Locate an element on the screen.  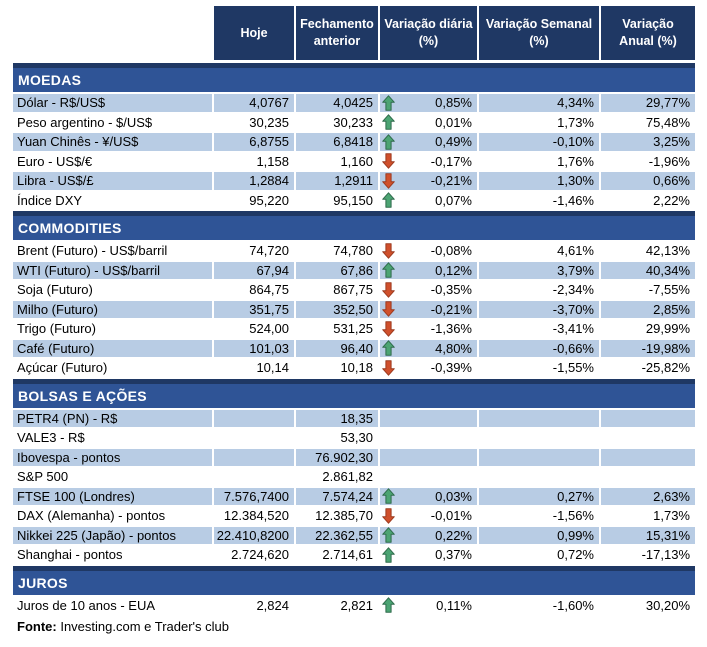
variacao-diaria-cell: 4,80% is located at coordinates (428, 348).